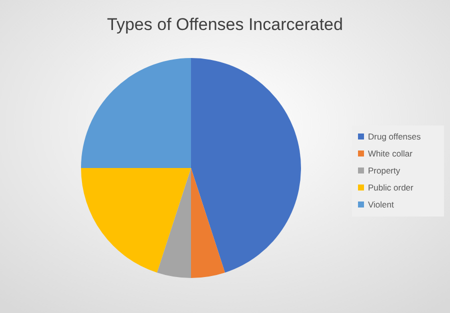  What do you see at coordinates (384, 171) in the screenshot?
I see `legend-label: Property` at bounding box center [384, 171].